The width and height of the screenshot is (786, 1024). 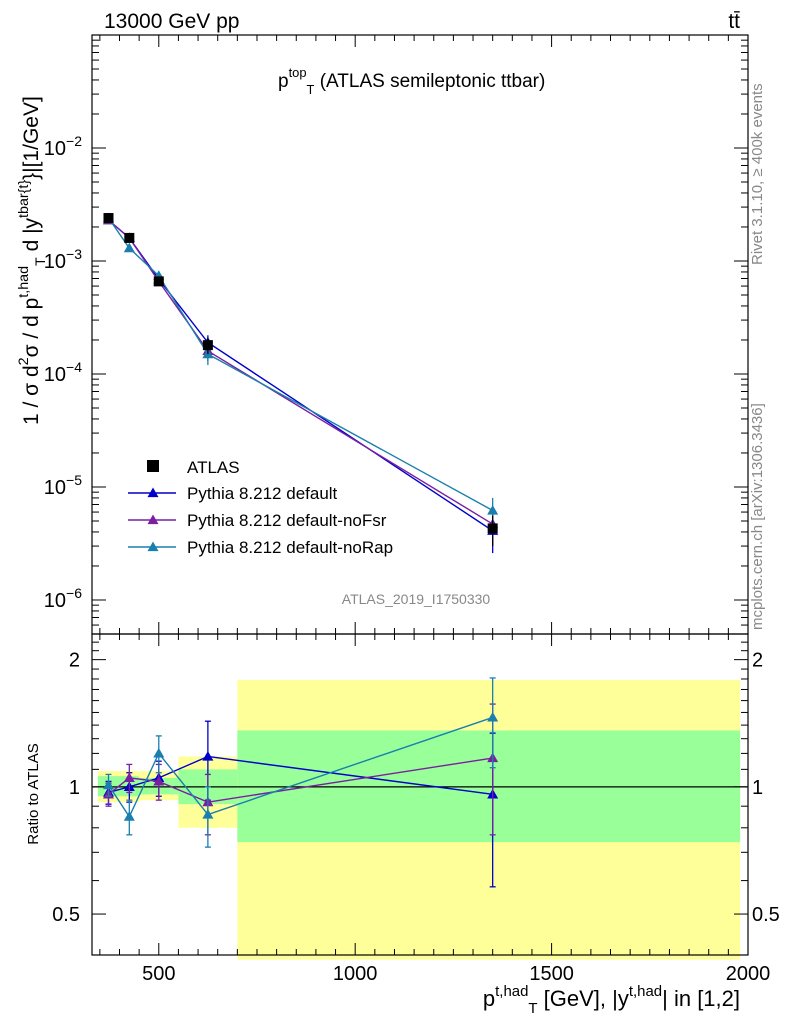 I want to click on x-axis-label: pt,hadT [GeV], |yt,had| in [1,2], so click(x=611, y=1000).